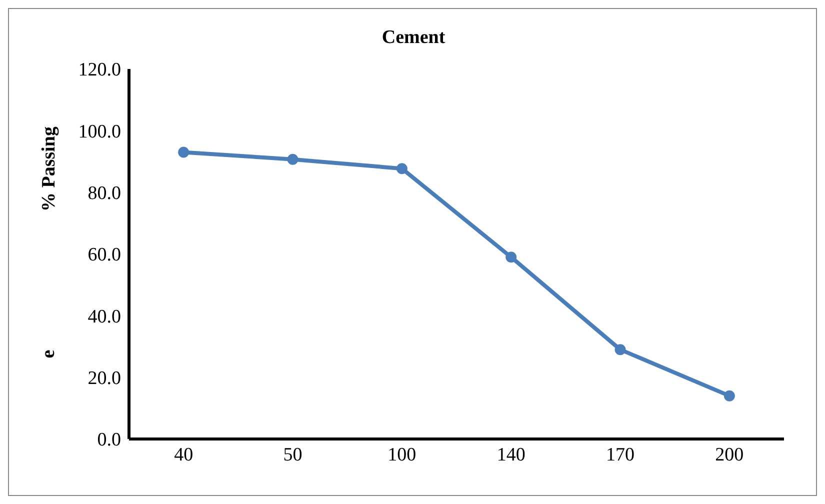 This screenshot has height=504, width=825. What do you see at coordinates (104, 317) in the screenshot?
I see `y-tick-label: 40.0` at bounding box center [104, 317].